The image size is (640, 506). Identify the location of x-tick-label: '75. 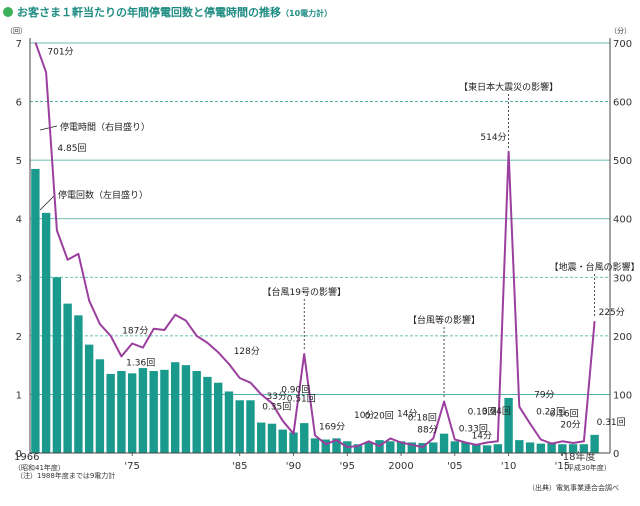
(131, 466).